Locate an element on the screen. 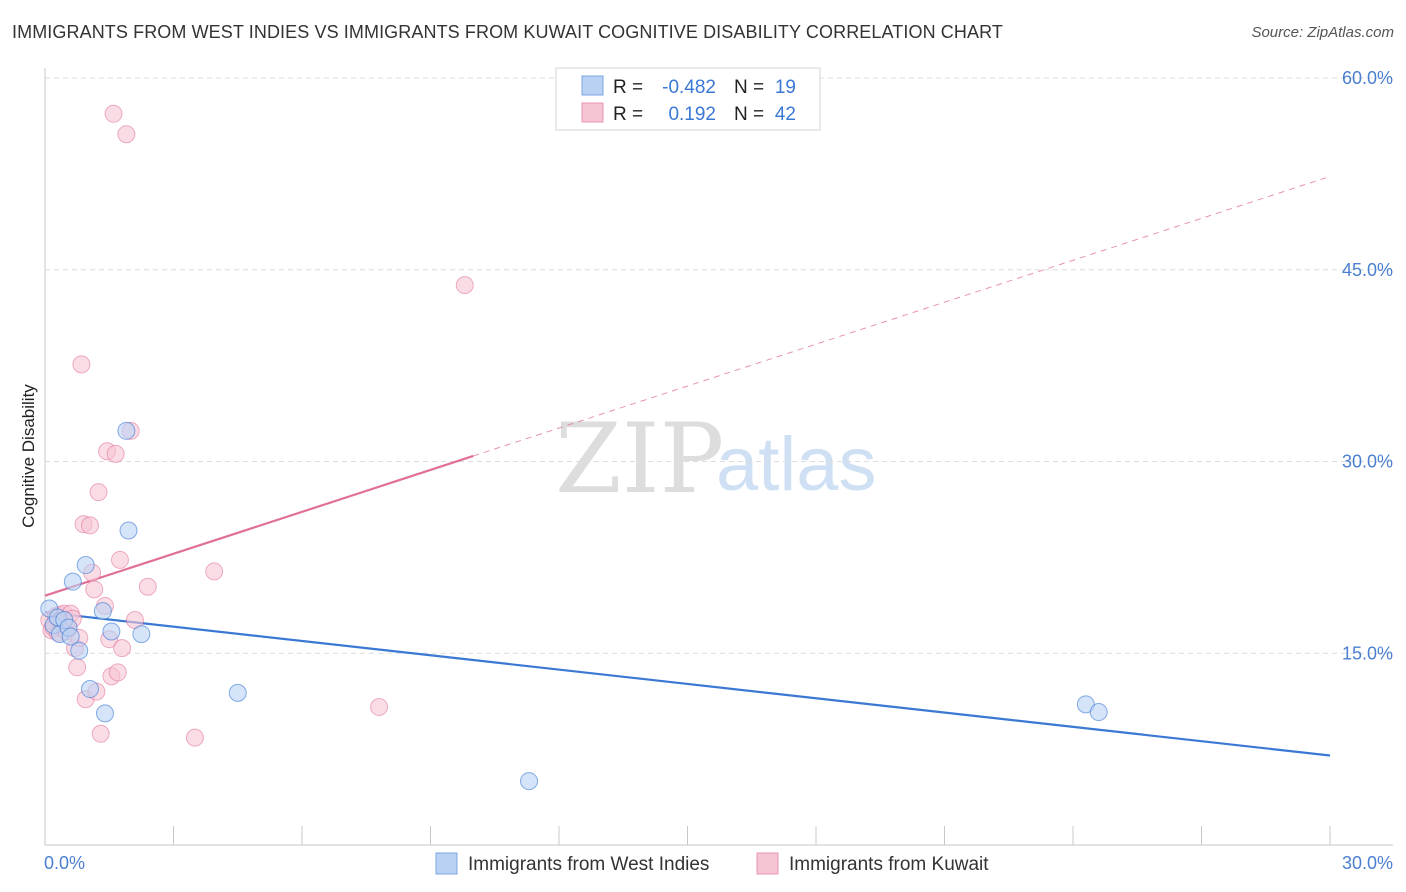 This screenshot has width=1406, height=892. x-tick-label-min: 0.0% is located at coordinates (64, 863).